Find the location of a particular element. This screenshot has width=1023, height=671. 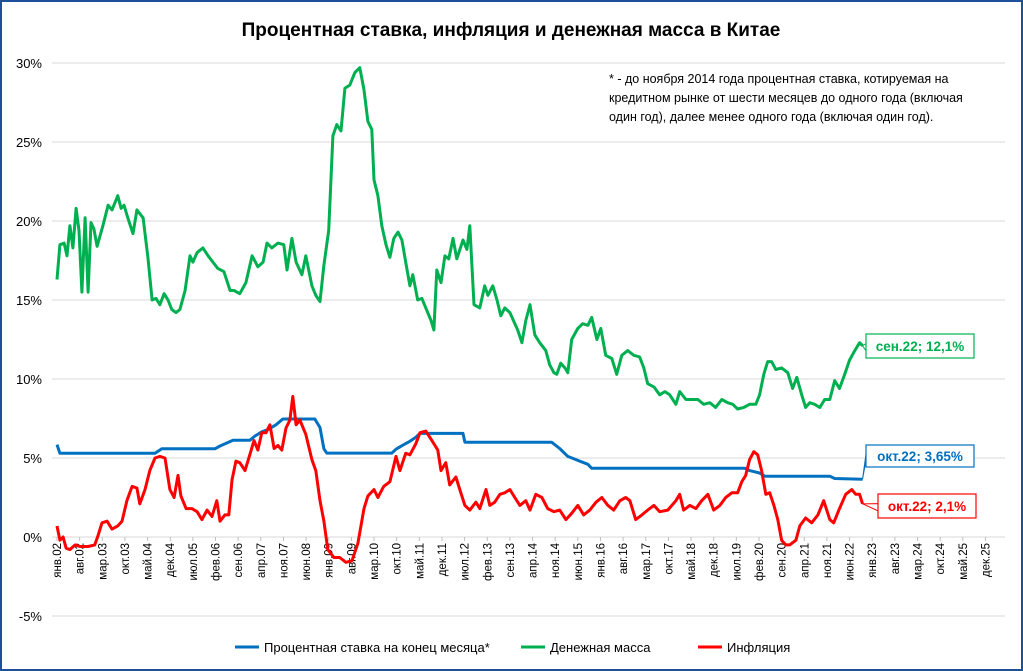

x-tick-label: окт.10 is located at coordinates (398, 559).